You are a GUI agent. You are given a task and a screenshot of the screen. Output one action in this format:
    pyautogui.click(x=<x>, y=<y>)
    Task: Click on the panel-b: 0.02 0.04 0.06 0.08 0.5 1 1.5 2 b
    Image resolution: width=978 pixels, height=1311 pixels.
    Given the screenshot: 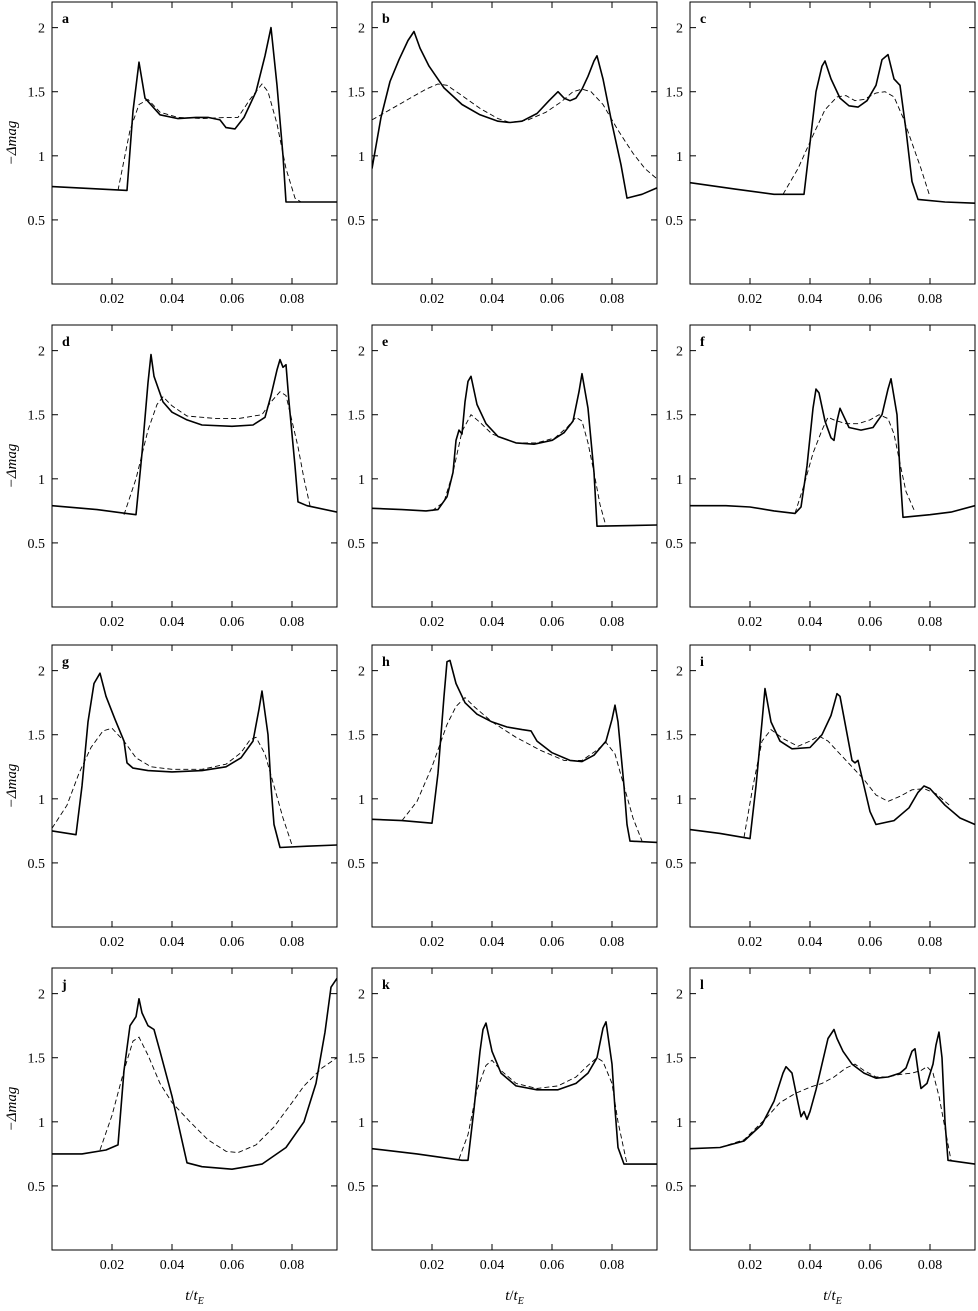 What is the action you would take?
    pyautogui.click(x=503, y=154)
    